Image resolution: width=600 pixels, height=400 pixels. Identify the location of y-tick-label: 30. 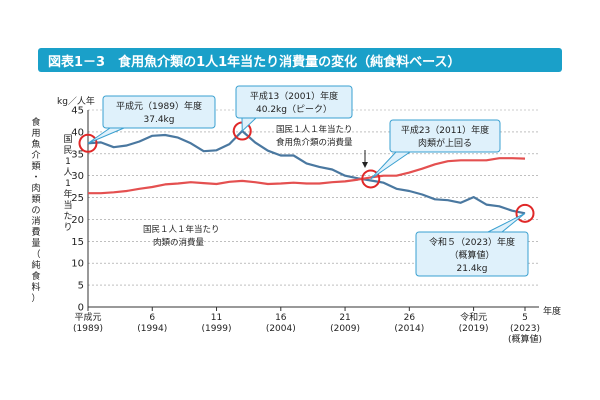
(77, 176).